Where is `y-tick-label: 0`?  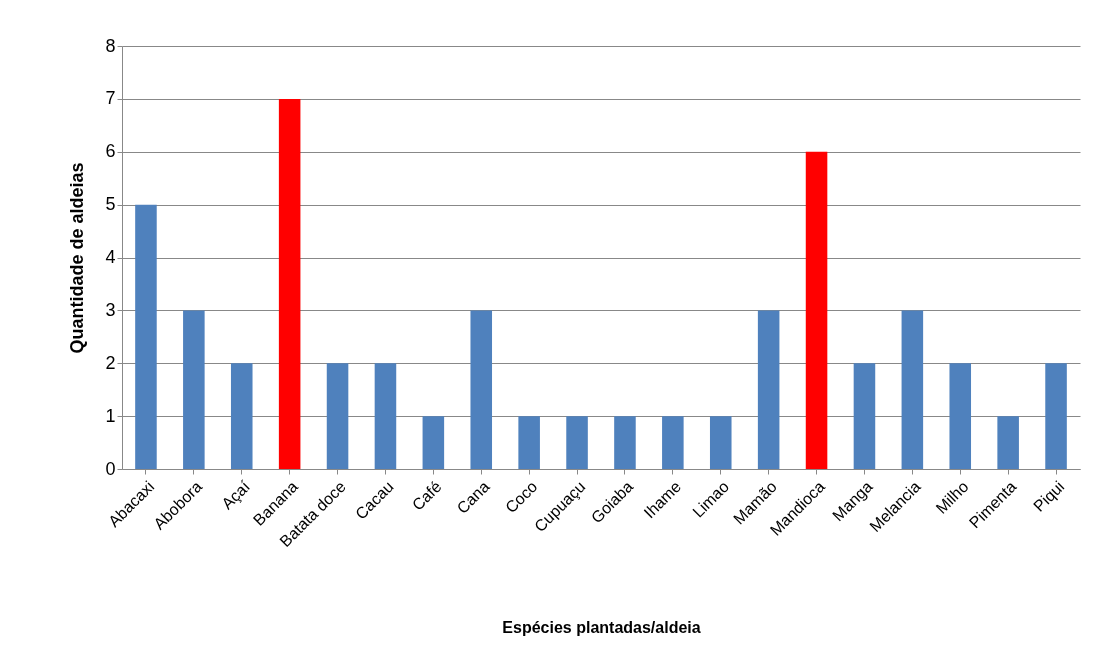 y-tick-label: 0 is located at coordinates (110, 468).